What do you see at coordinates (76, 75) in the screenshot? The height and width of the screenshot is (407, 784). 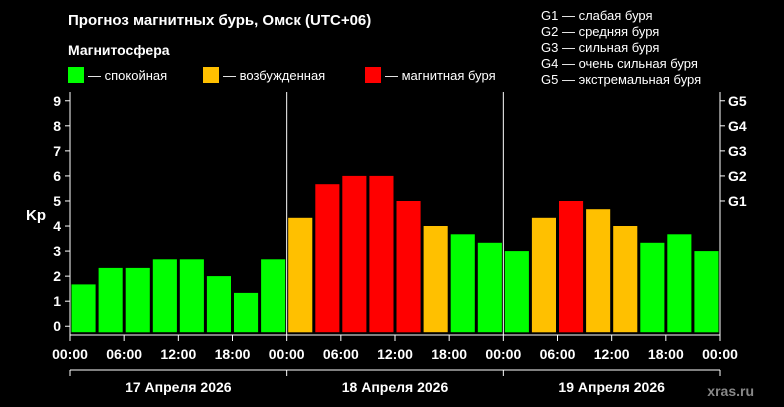 I see `legend-swatch-quiet` at bounding box center [76, 75].